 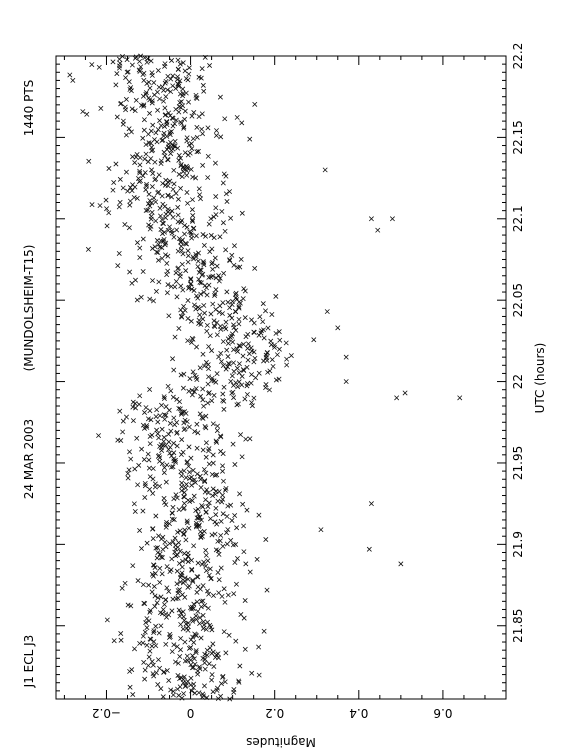 I want to click on x-tick-label-4: 22.05, so click(x=518, y=300).